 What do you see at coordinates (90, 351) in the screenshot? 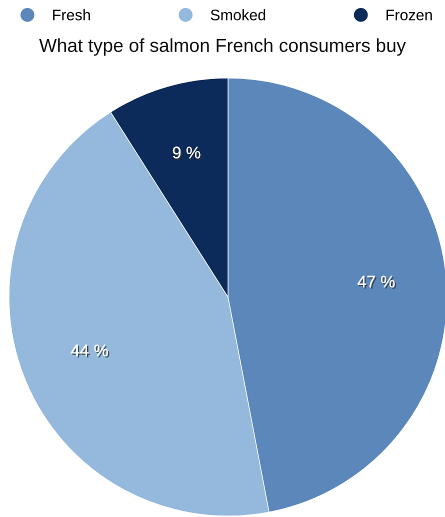
I see `data-label: 44 %` at bounding box center [90, 351].